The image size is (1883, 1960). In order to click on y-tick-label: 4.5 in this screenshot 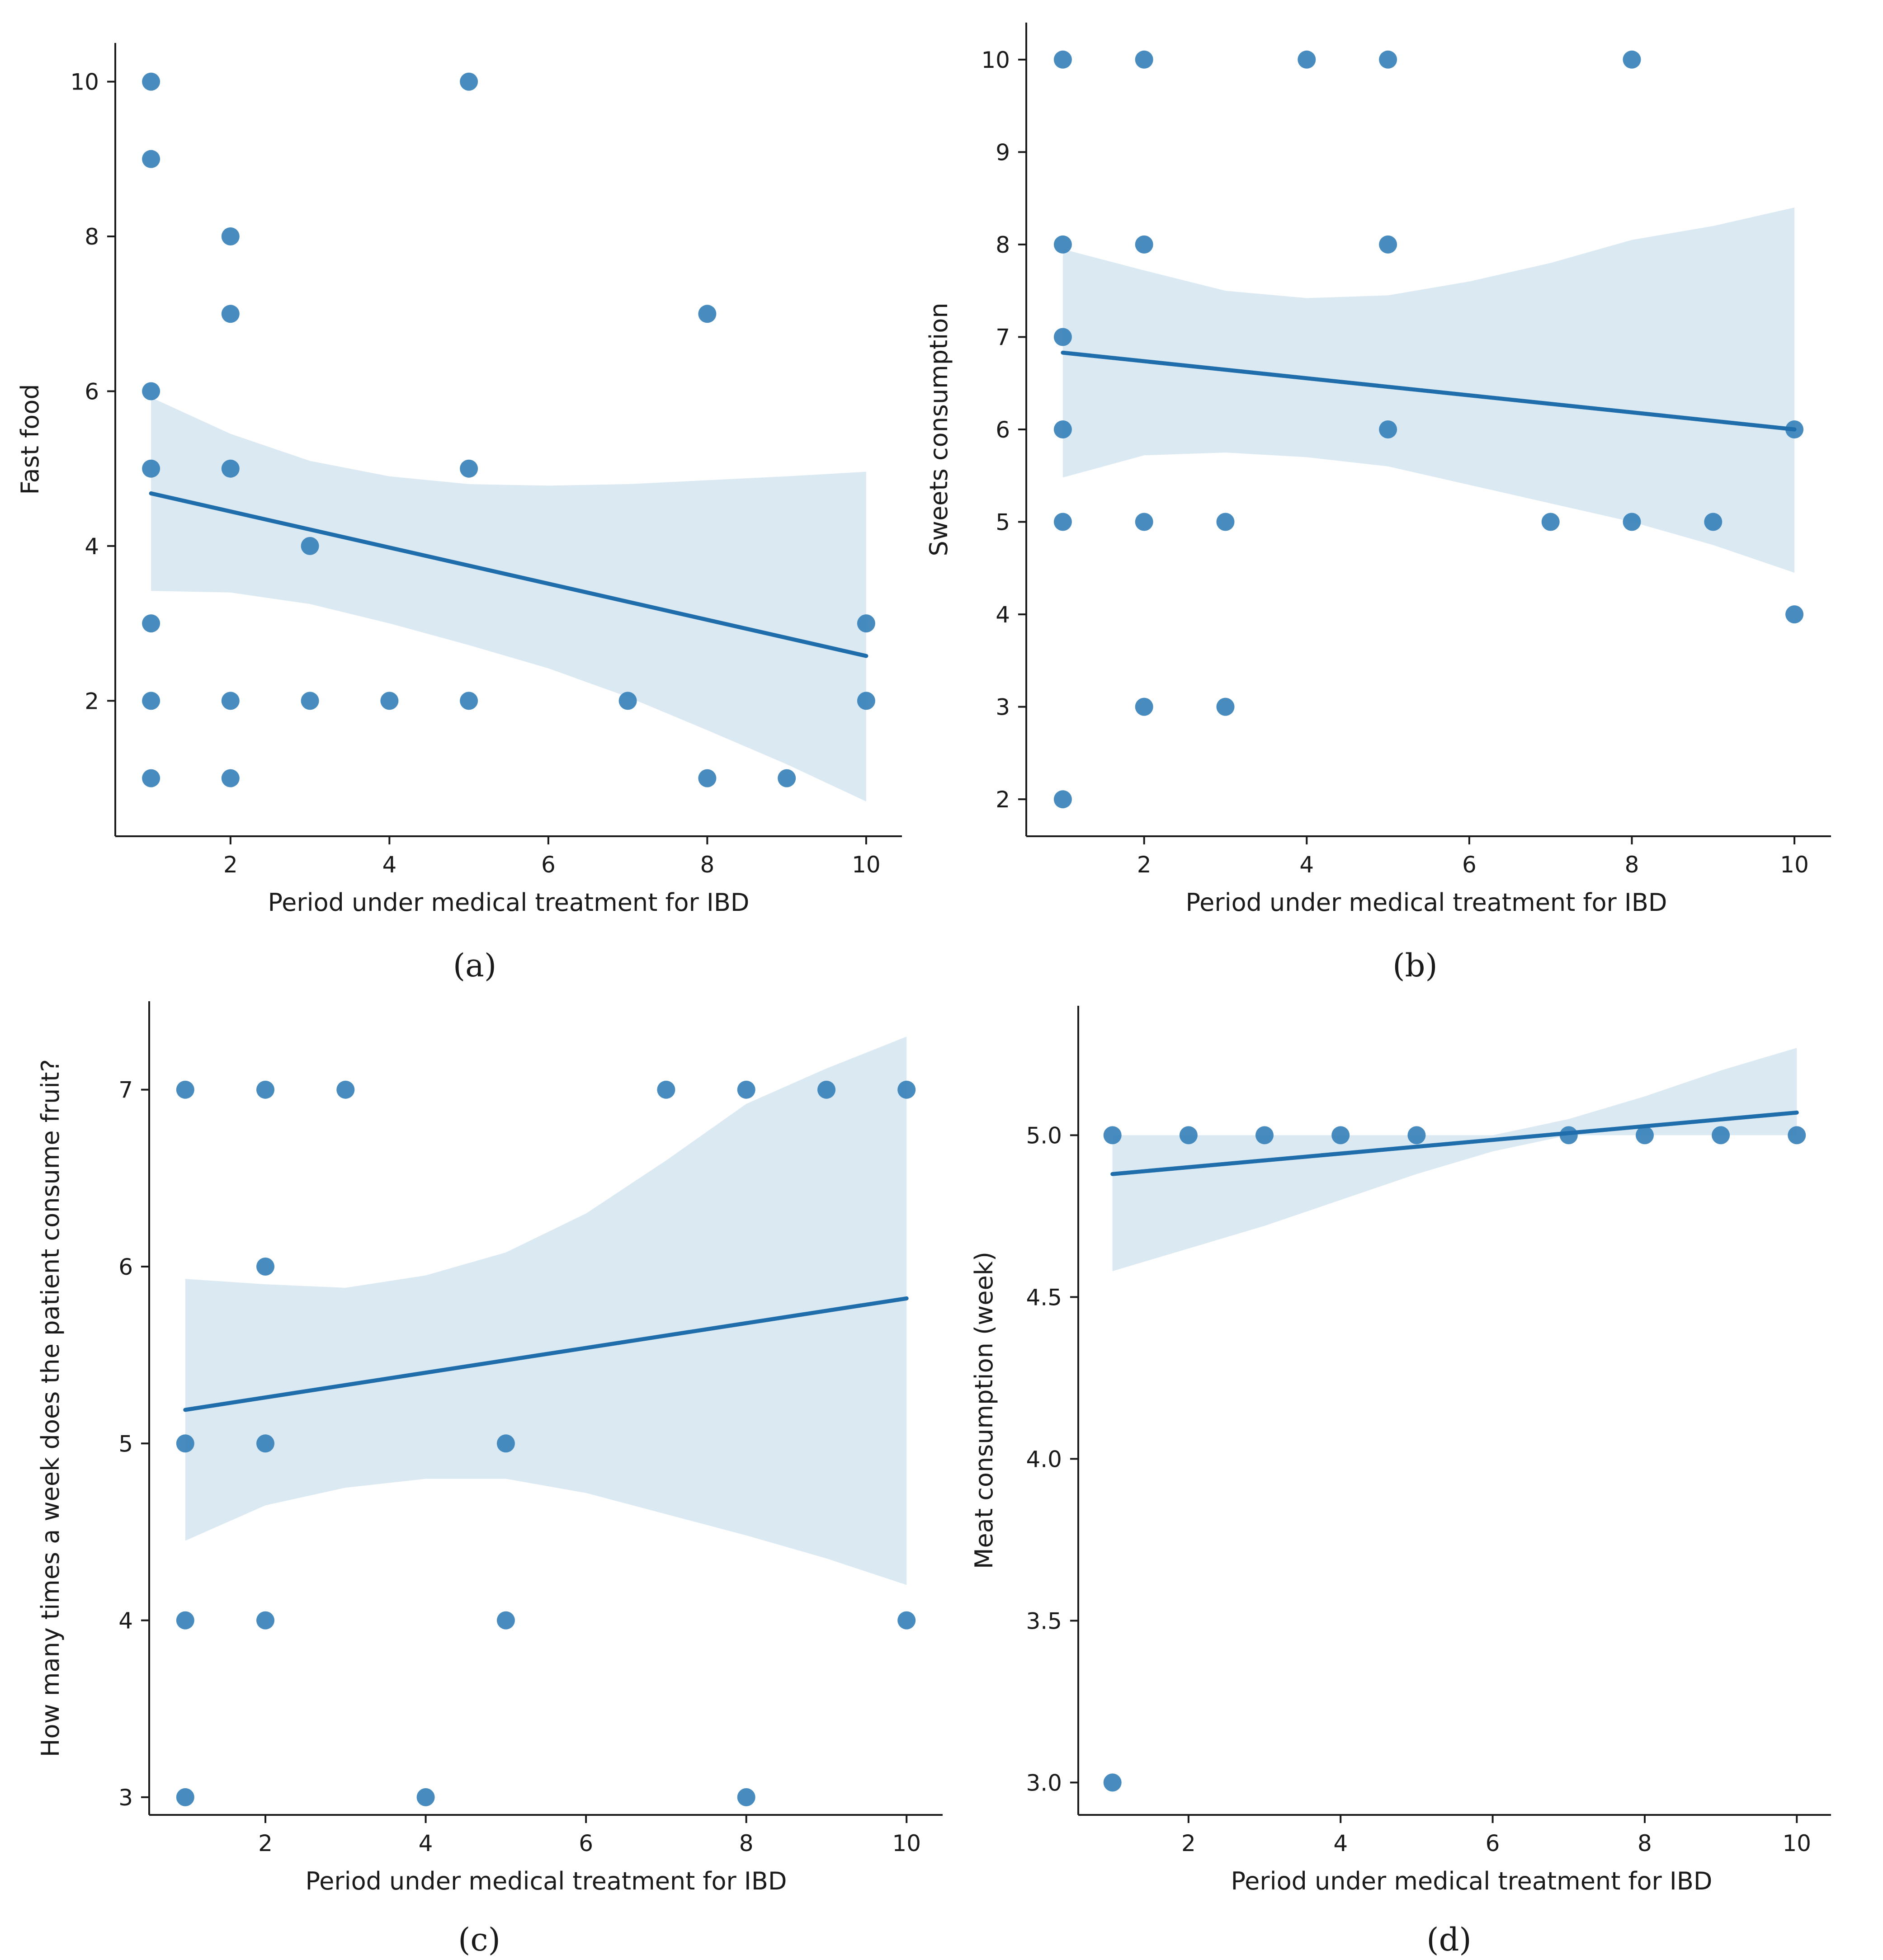, I will do `click(1044, 1297)`.